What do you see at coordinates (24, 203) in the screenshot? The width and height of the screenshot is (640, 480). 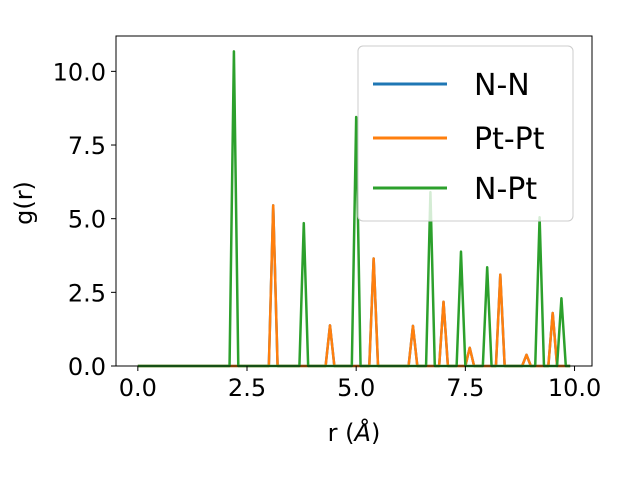 I see `y-axis-label: g(r)` at bounding box center [24, 203].